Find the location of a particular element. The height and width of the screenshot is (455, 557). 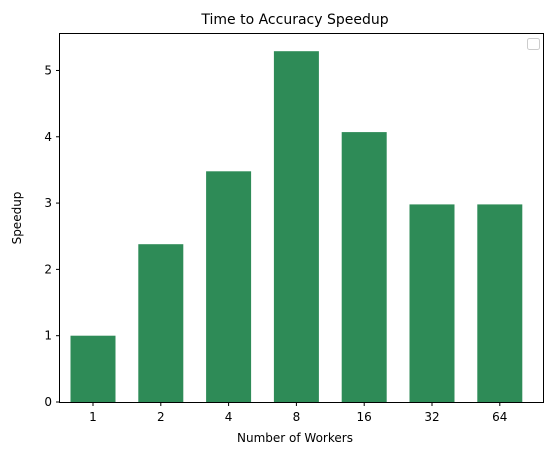

x-tick-label-1: 1 is located at coordinates (93, 417).